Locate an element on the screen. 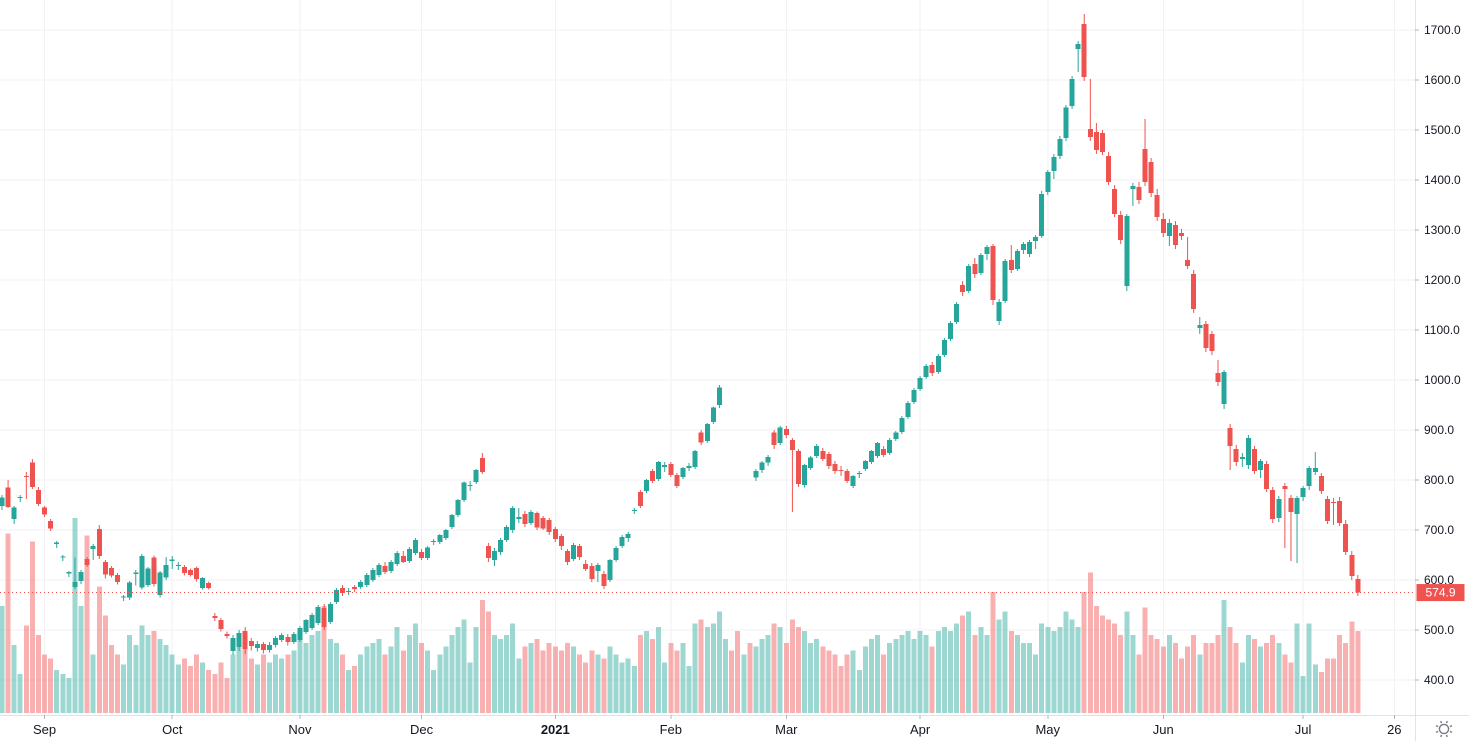  price-tick-label: 1200.0 is located at coordinates (1442, 280).